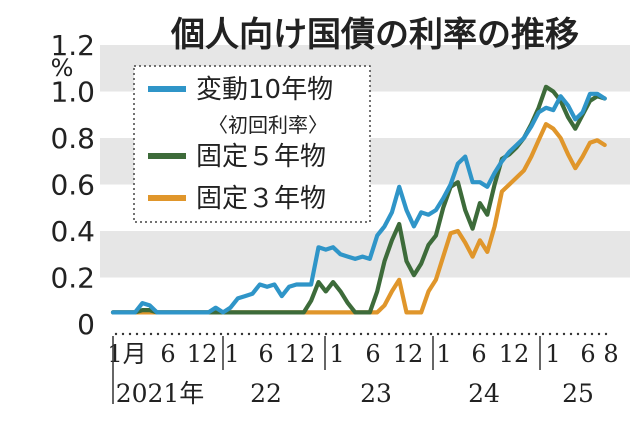 The height and width of the screenshot is (422, 640). I want to click on legend-label: 固定５年物, so click(261, 157).